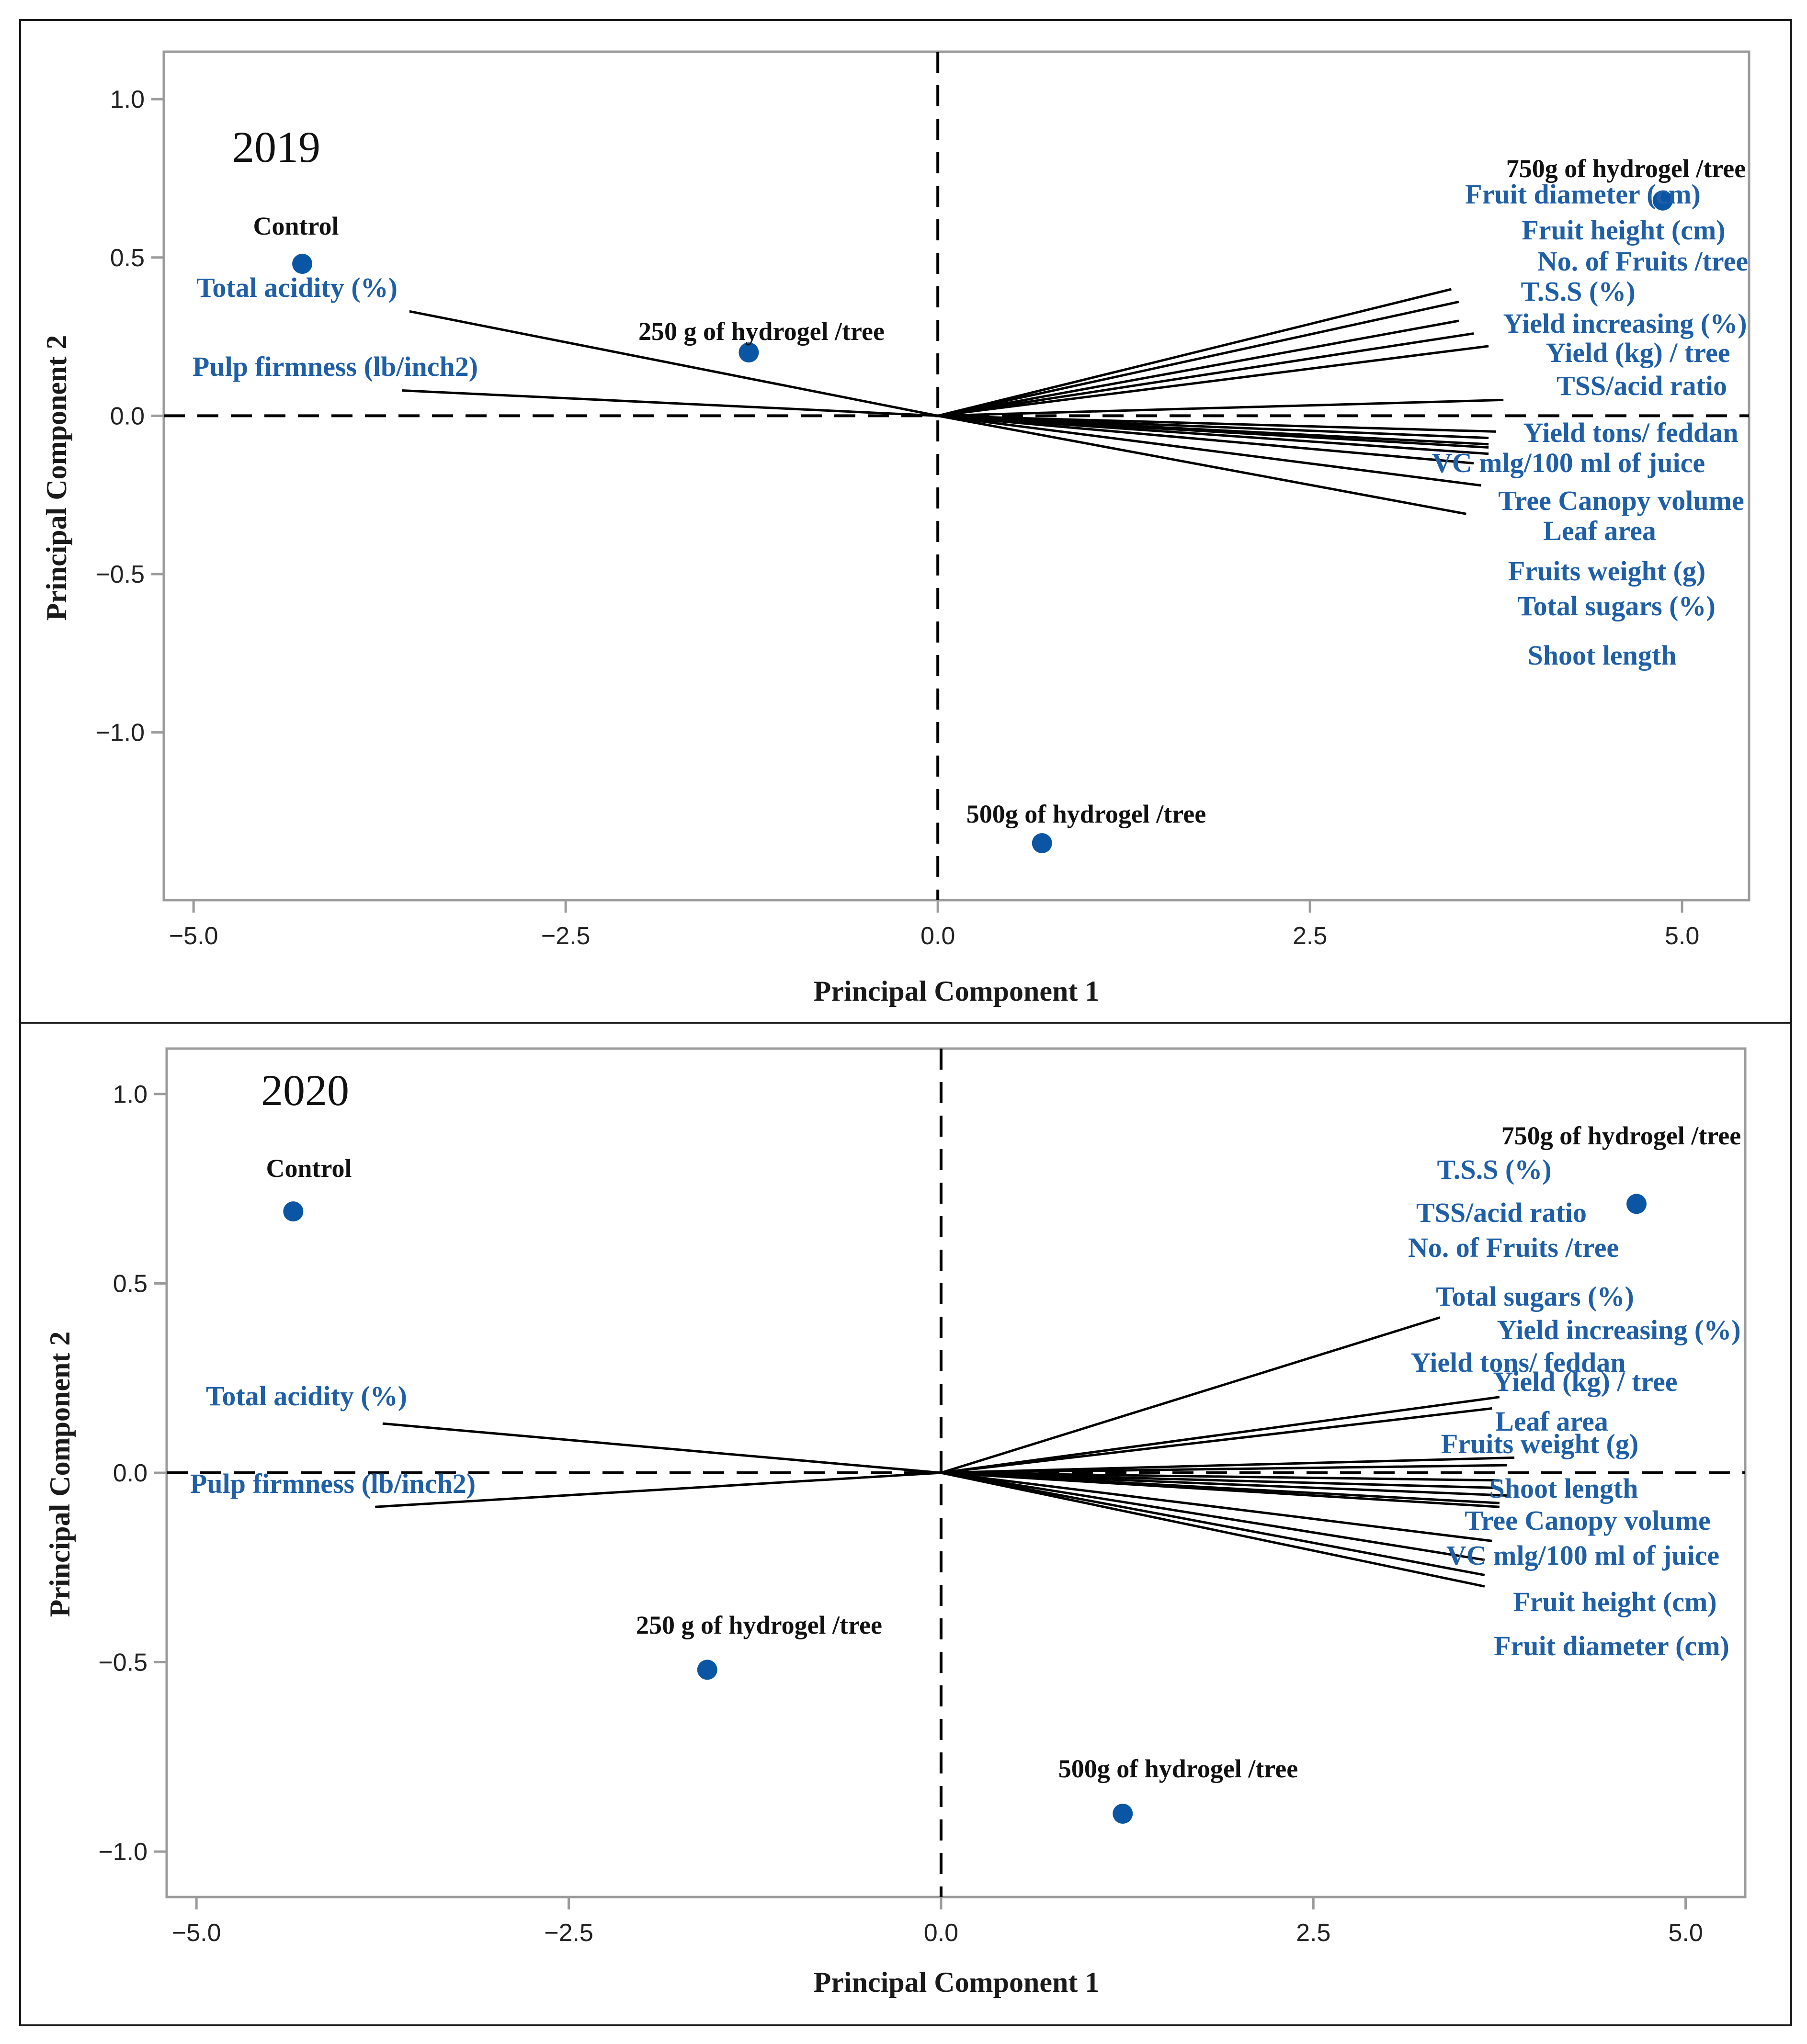 This screenshot has width=1807, height=2044. Describe the element at coordinates (196, 1933) in the screenshot. I see `x-tick-label: −5.0` at that location.